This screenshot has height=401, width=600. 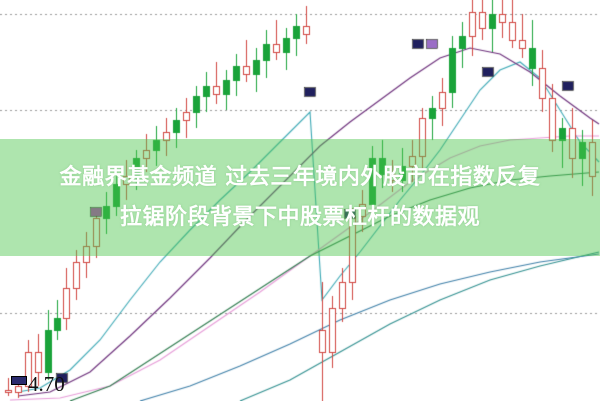 I want to click on price-label: 4.70, so click(x=46, y=384).